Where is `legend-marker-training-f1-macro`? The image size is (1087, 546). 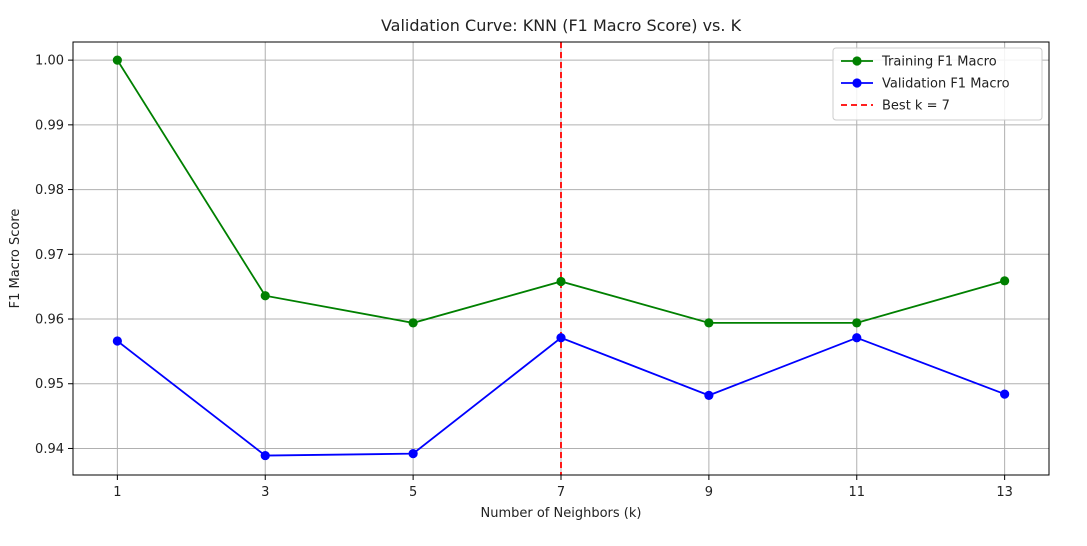
legend-marker-training-f1-macro is located at coordinates (857, 61).